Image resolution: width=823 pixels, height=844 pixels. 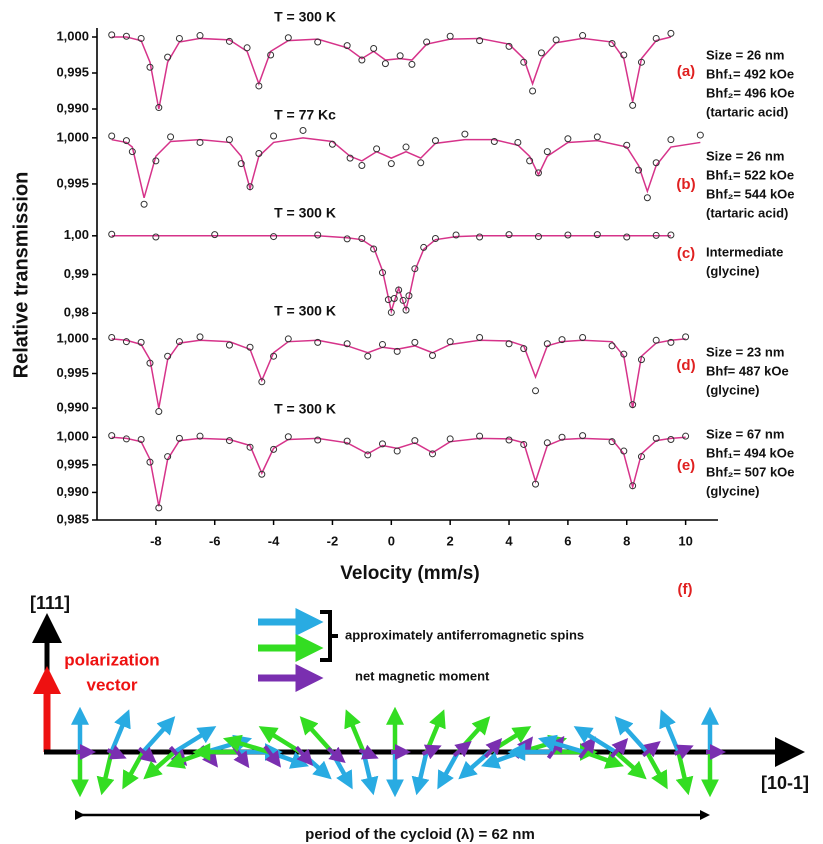 I want to click on x-tick-label: 6, so click(x=567, y=540).